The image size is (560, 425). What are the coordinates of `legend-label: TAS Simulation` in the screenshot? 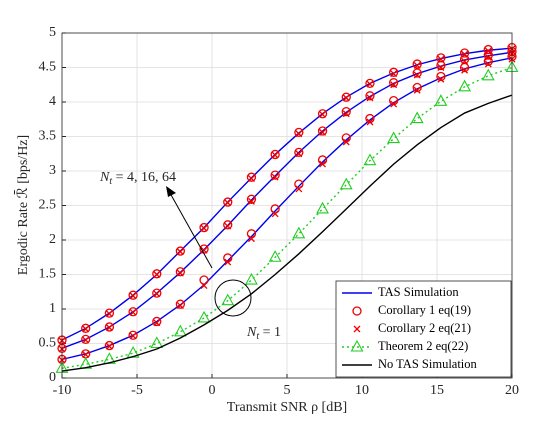 It's located at (418, 292).